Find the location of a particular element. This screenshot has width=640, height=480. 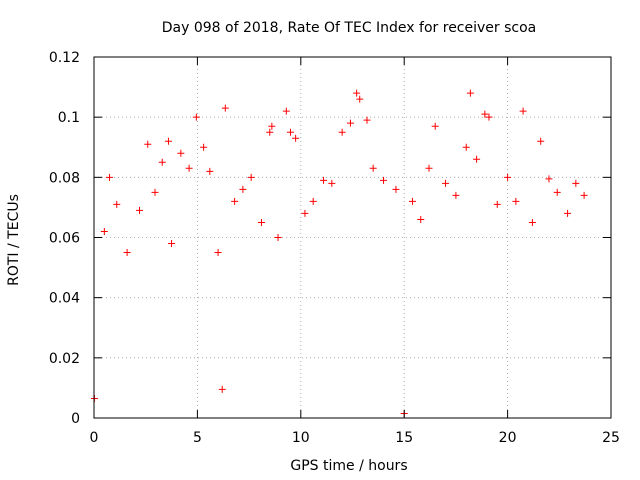

x-tick-label: 10 is located at coordinates (301, 438).